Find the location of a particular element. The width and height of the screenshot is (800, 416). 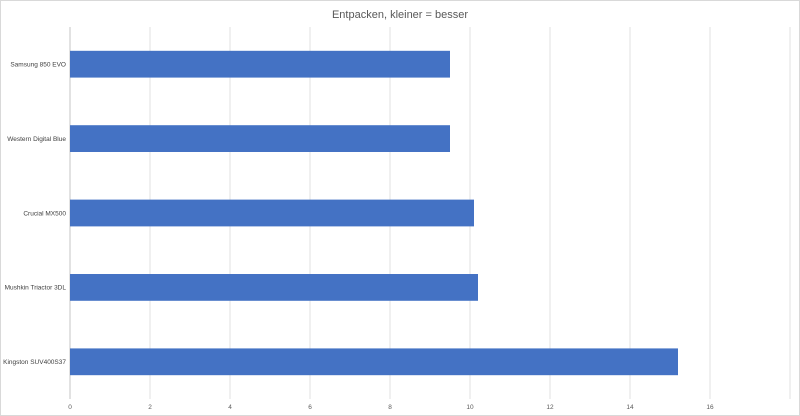

x-tick-label: 2 is located at coordinates (150, 407).